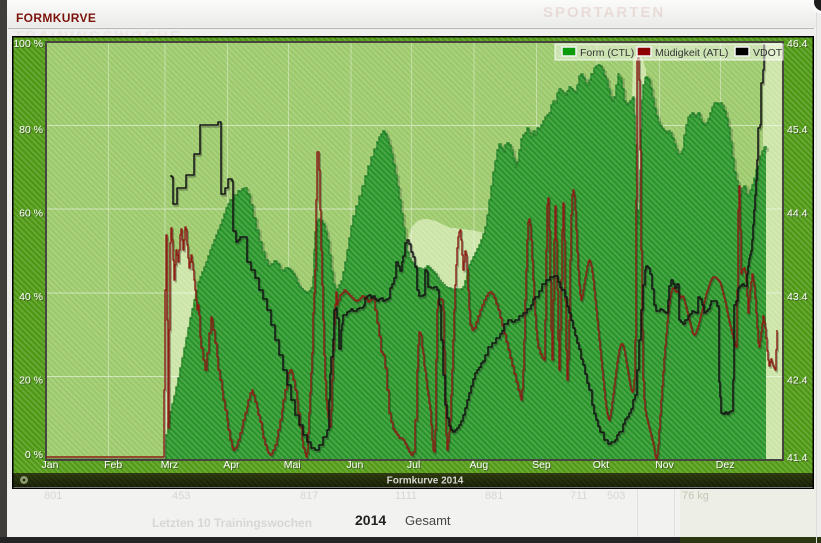  Describe the element at coordinates (691, 53) in the screenshot. I see `svg-text: Müdigkeit (ATL)` at that location.